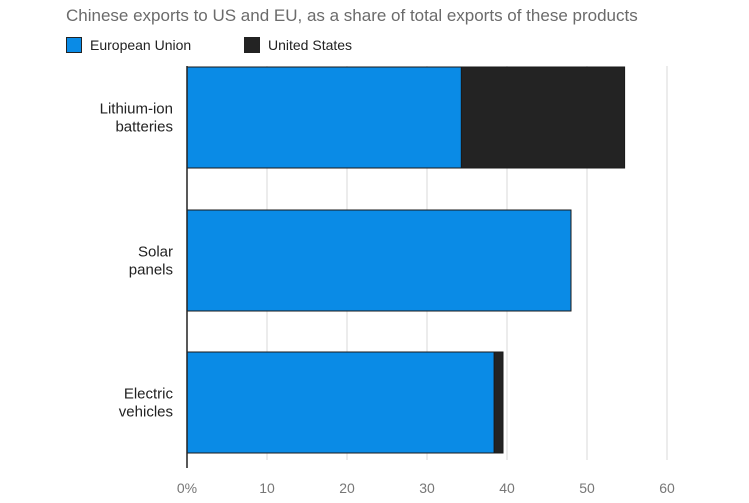 This screenshot has width=749, height=503. I want to click on legend: European Union United States, so click(266, 47).